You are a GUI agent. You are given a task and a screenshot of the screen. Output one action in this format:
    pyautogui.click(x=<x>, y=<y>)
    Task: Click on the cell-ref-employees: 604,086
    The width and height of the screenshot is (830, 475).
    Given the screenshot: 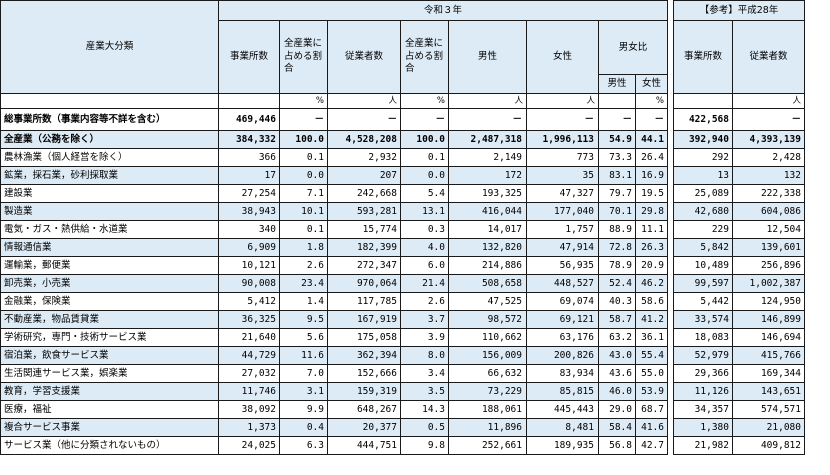 What is the action you would take?
    pyautogui.click(x=768, y=211)
    